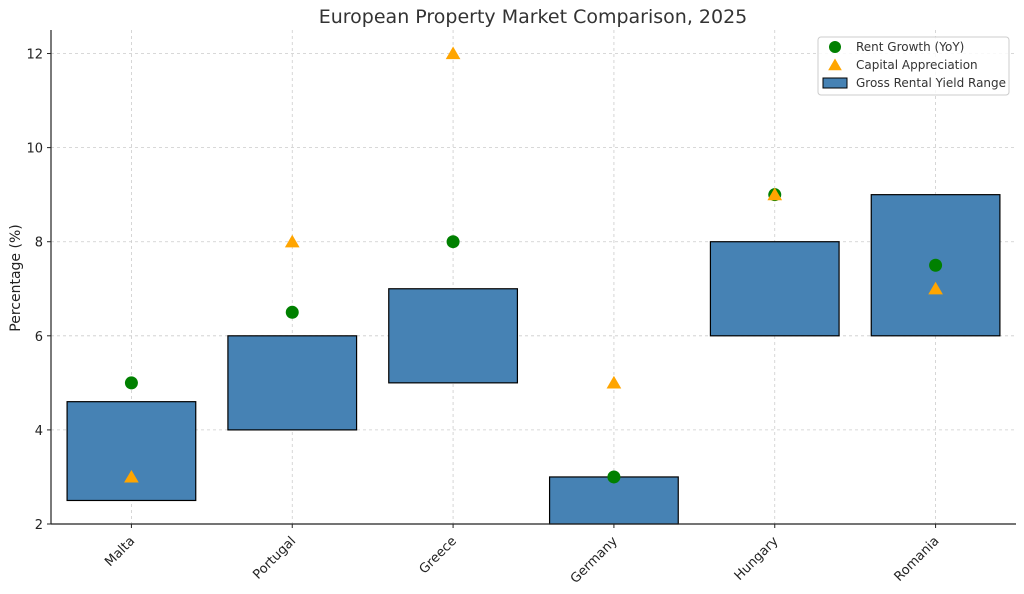 This screenshot has height=594, width=1024. I want to click on x-tick-label: Hungary, so click(757, 559).